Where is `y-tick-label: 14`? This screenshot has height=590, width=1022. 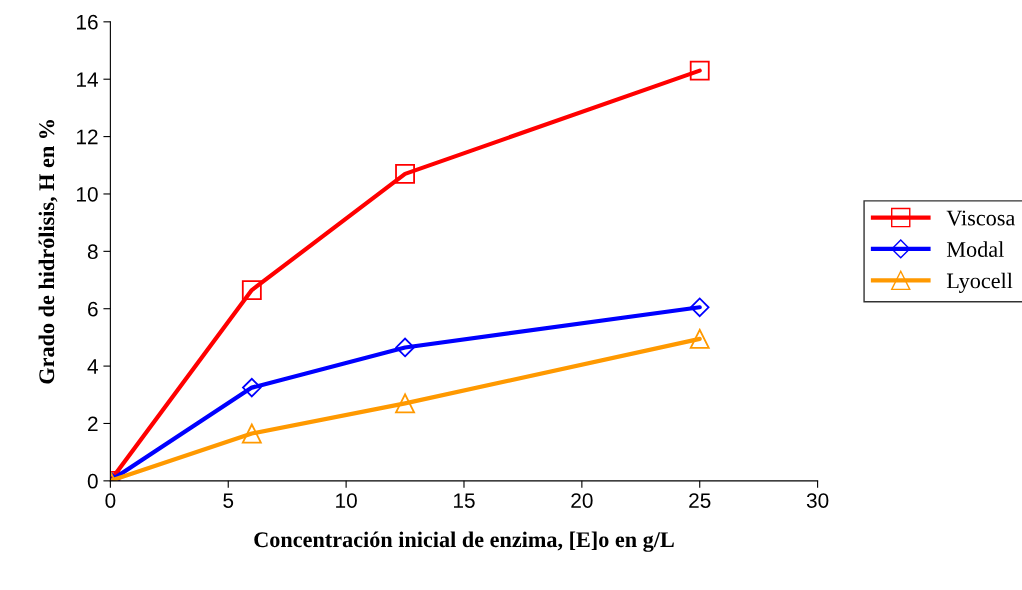 y-tick-label: 14 is located at coordinates (87, 79).